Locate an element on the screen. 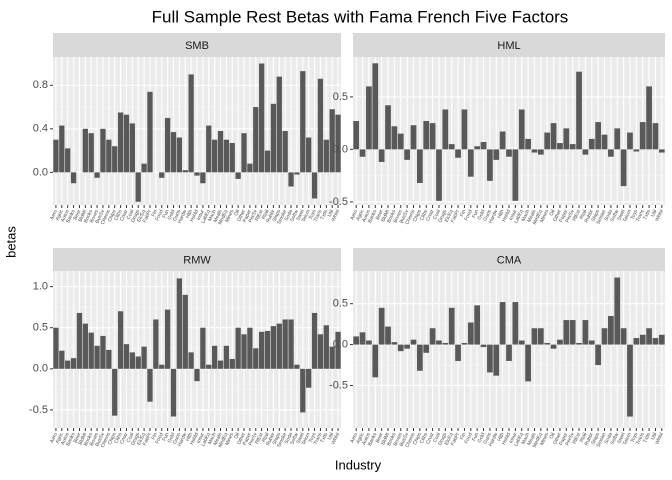 The height and width of the screenshot is (480, 672). x-tick-label: Hardw is located at coordinates (183, 440).